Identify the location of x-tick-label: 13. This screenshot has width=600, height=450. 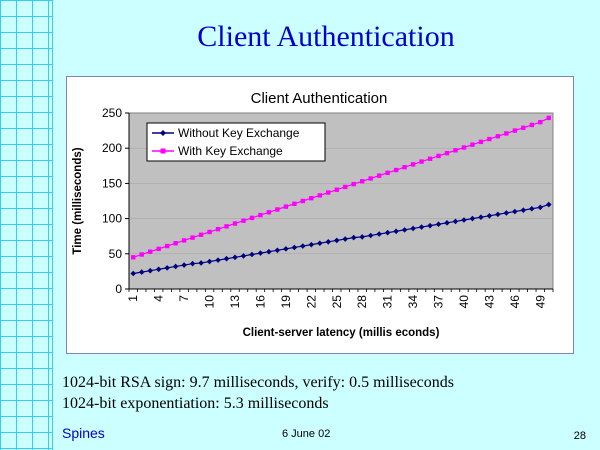
(235, 302).